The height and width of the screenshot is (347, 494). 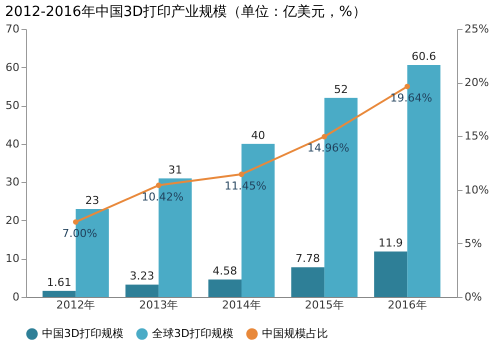 What do you see at coordinates (13, 259) in the screenshot?
I see `y-tick-label: 10` at bounding box center [13, 259].